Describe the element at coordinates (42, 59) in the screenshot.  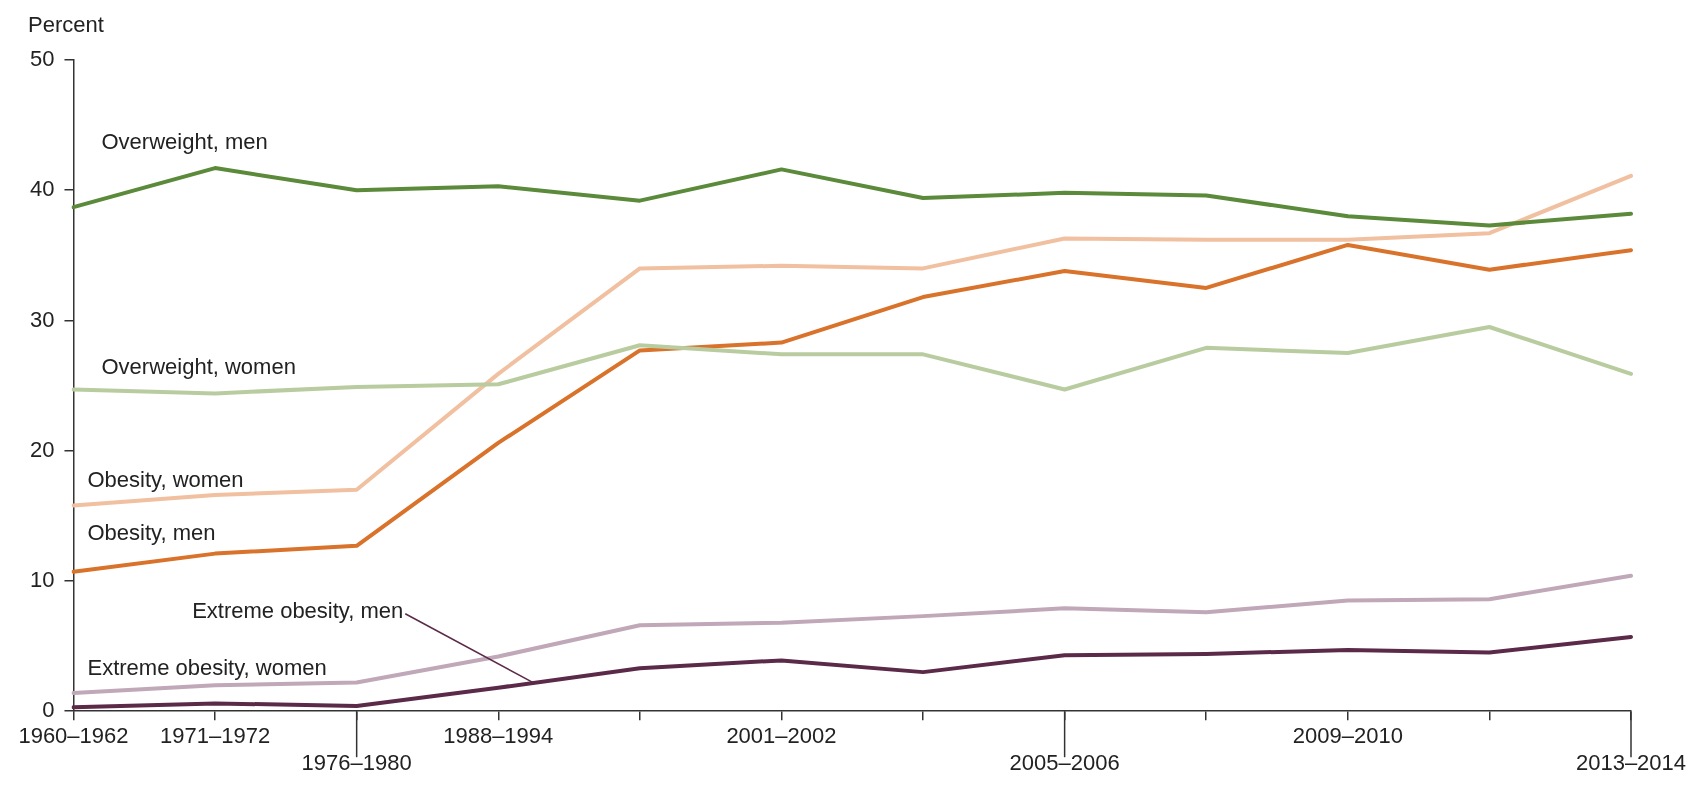
I see `y-tick-label: 50` at that location.